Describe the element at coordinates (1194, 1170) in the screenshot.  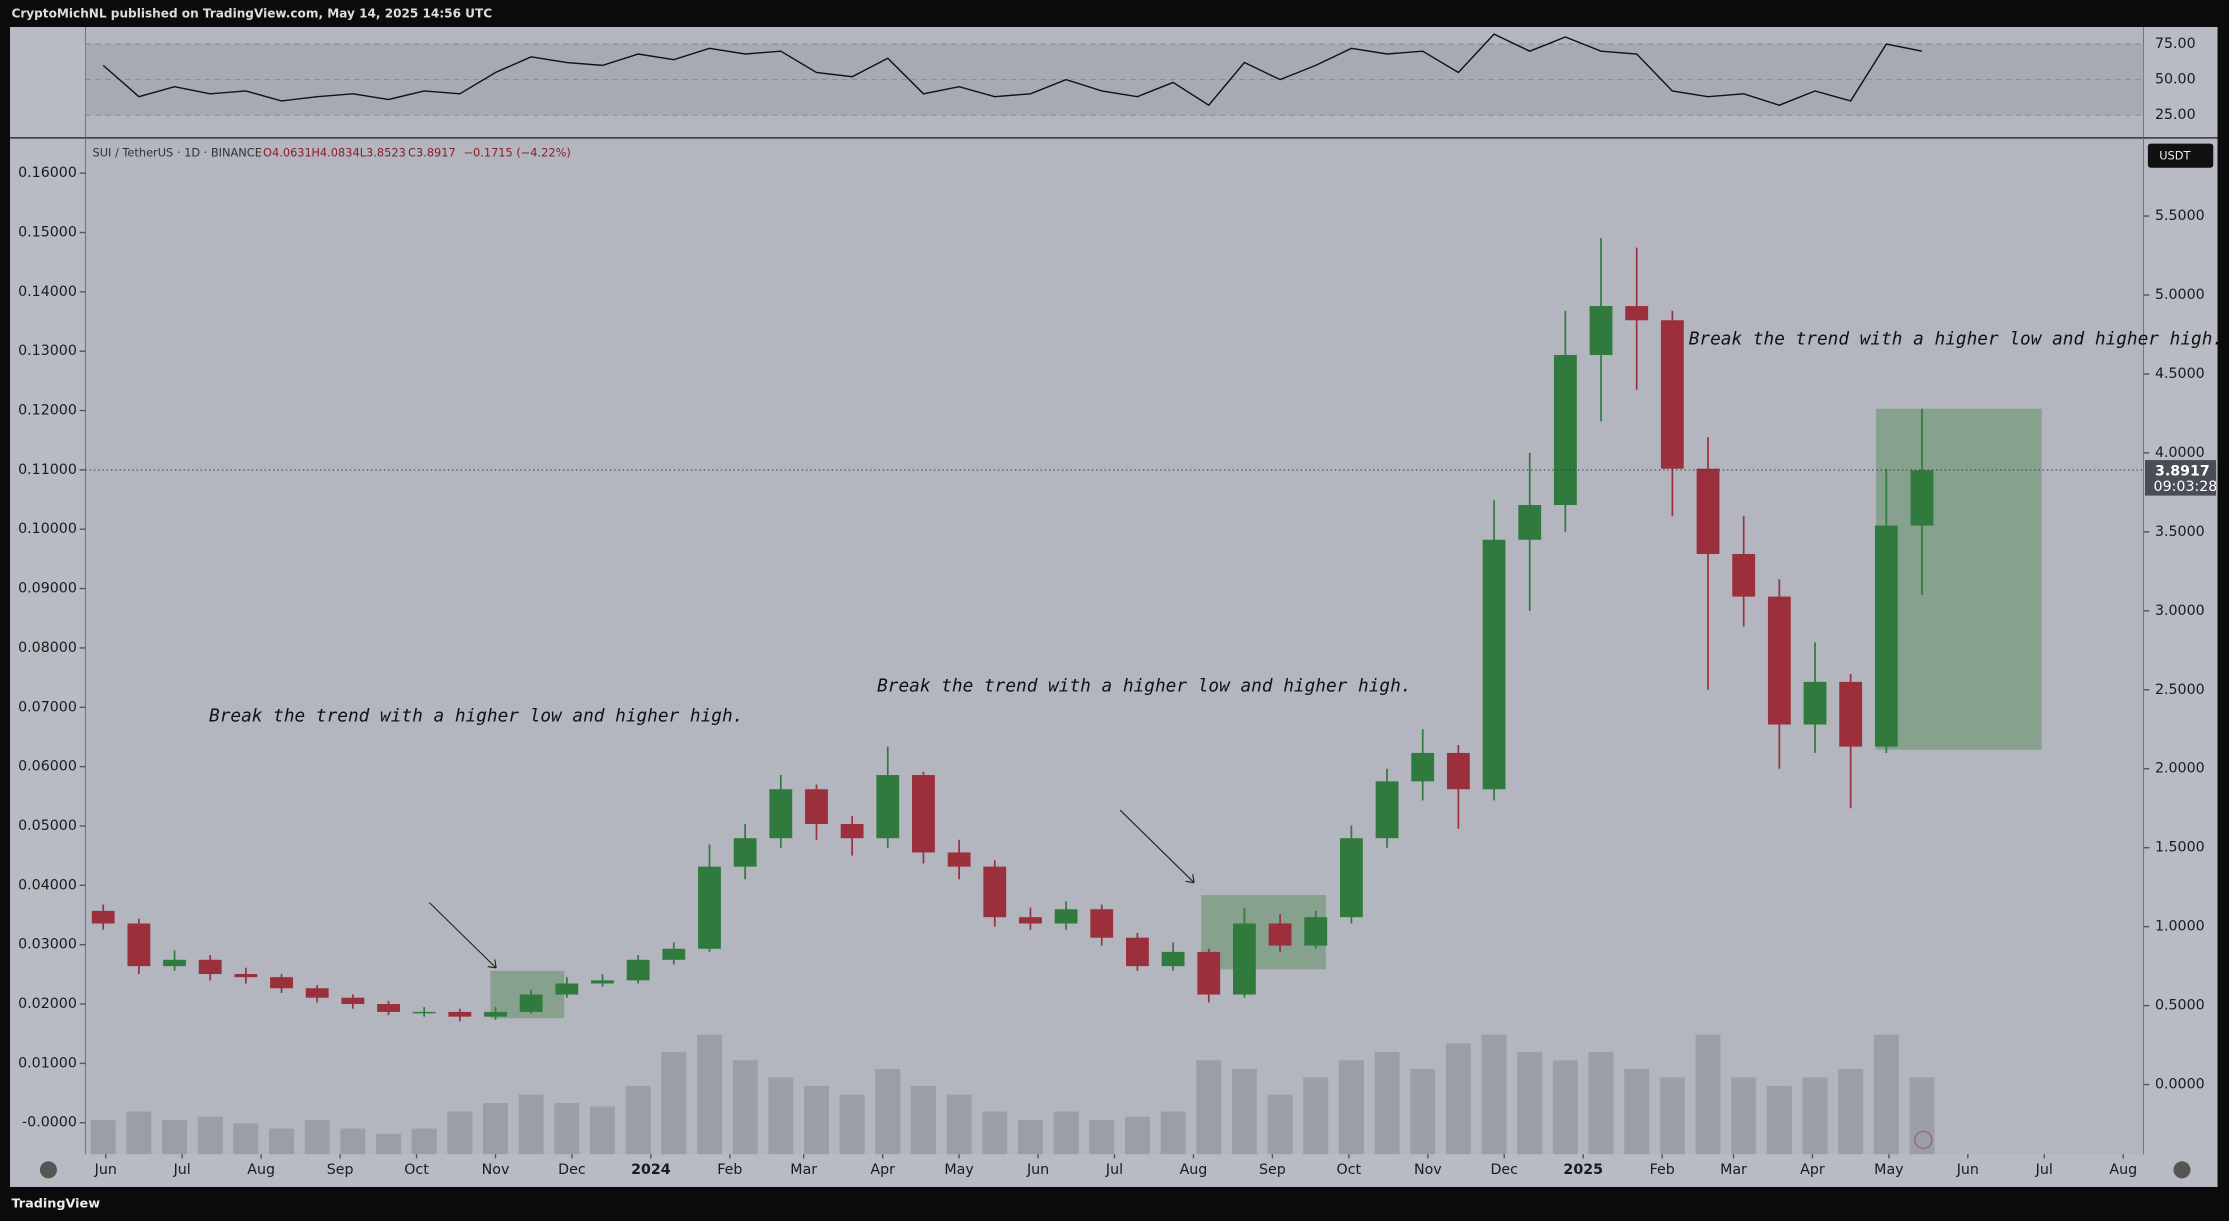
I see `x-tick-label: Aug` at that location.